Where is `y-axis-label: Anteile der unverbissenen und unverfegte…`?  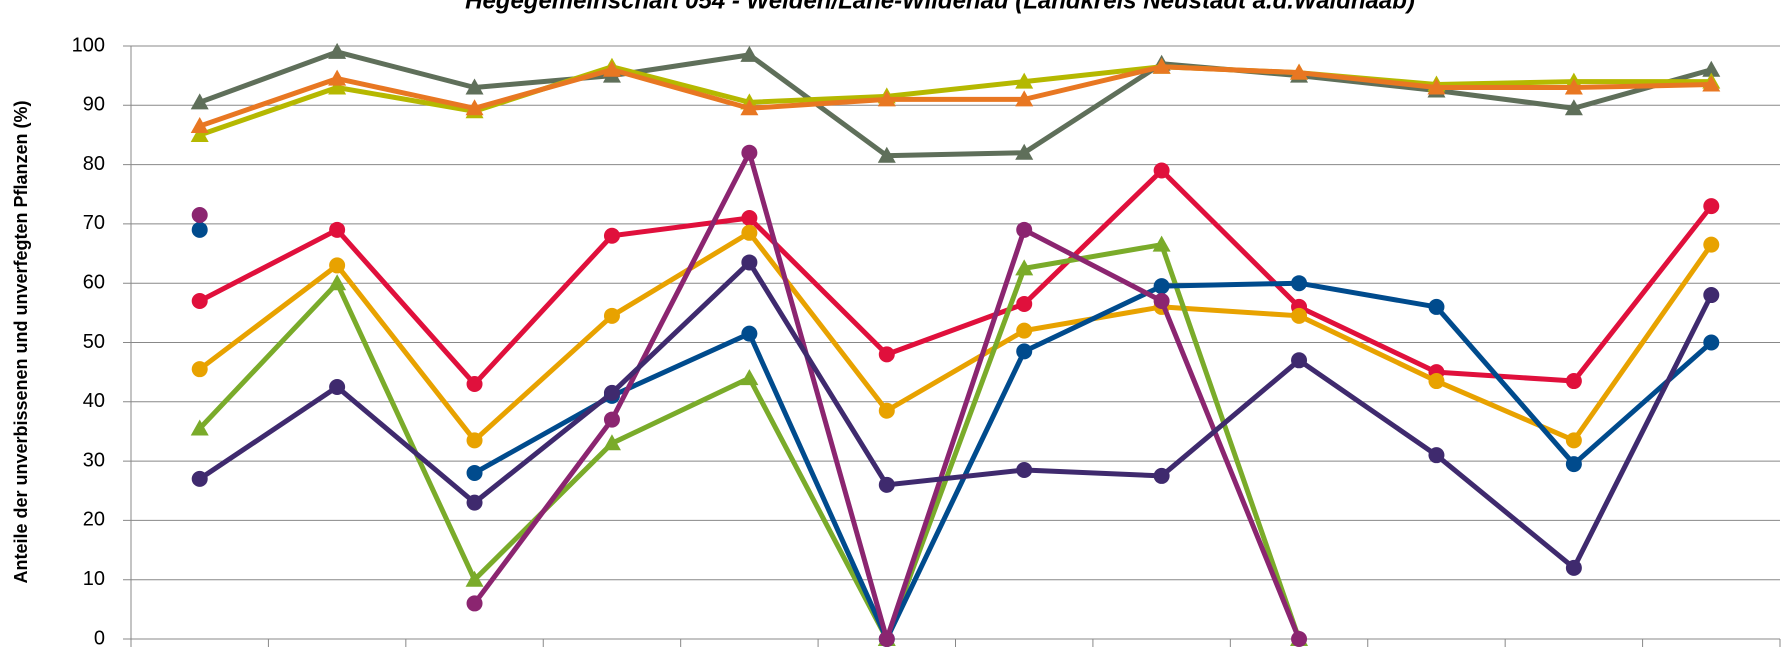
y-axis-label: Anteile der unverbissenen und unverfegte… is located at coordinates (21, 341).